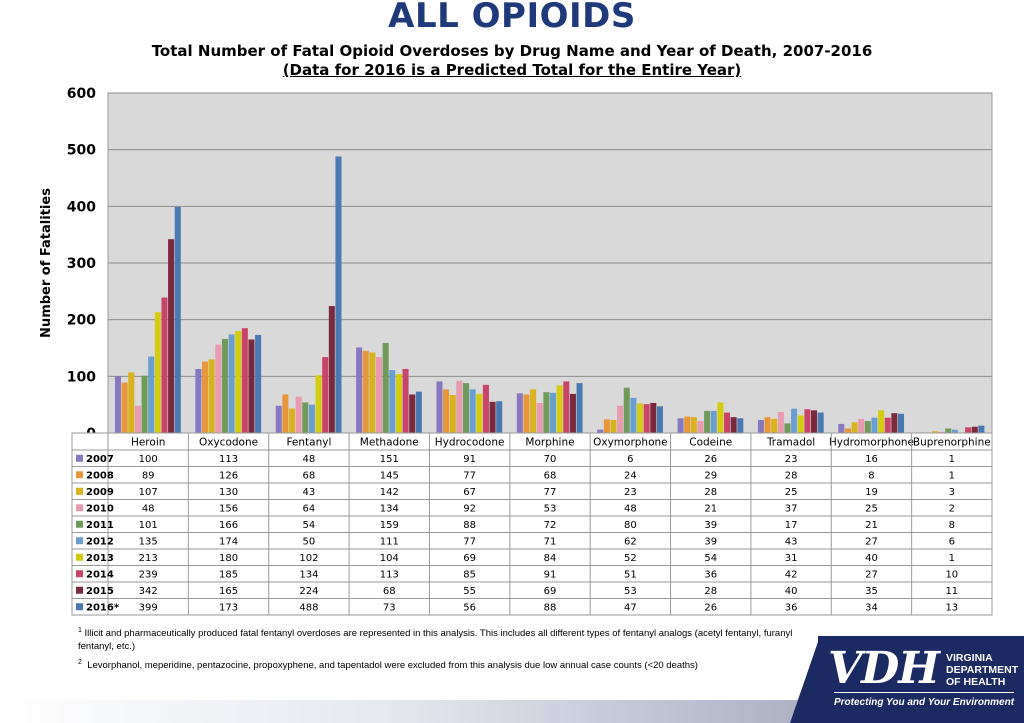 The height and width of the screenshot is (723, 1024). I want to click on data-label: 488, so click(308, 608).